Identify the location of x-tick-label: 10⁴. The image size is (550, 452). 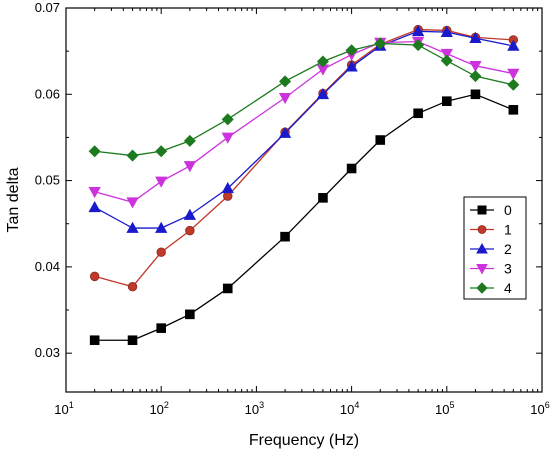
(349, 408).